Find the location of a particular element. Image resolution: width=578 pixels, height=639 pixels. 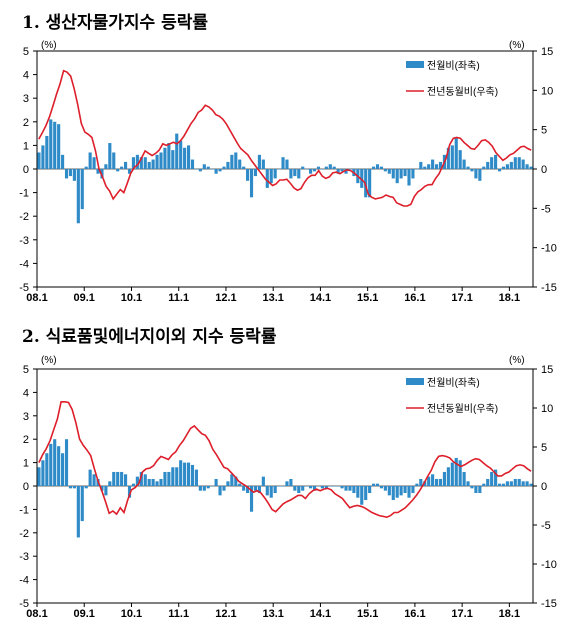

left-tick-label: 0 is located at coordinates (26, 170).